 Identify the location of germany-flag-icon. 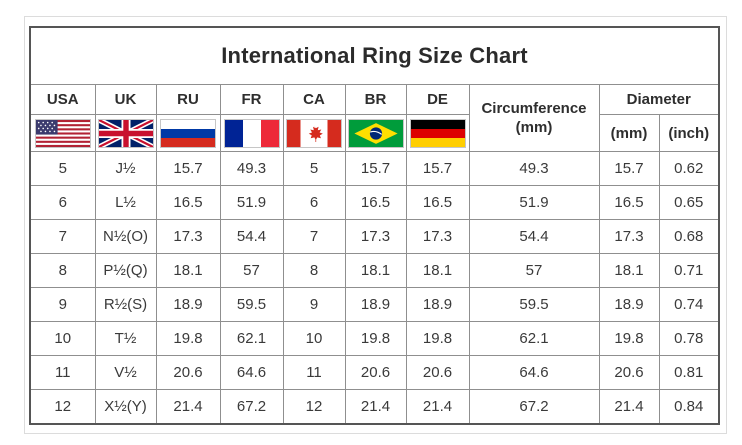
(437, 133).